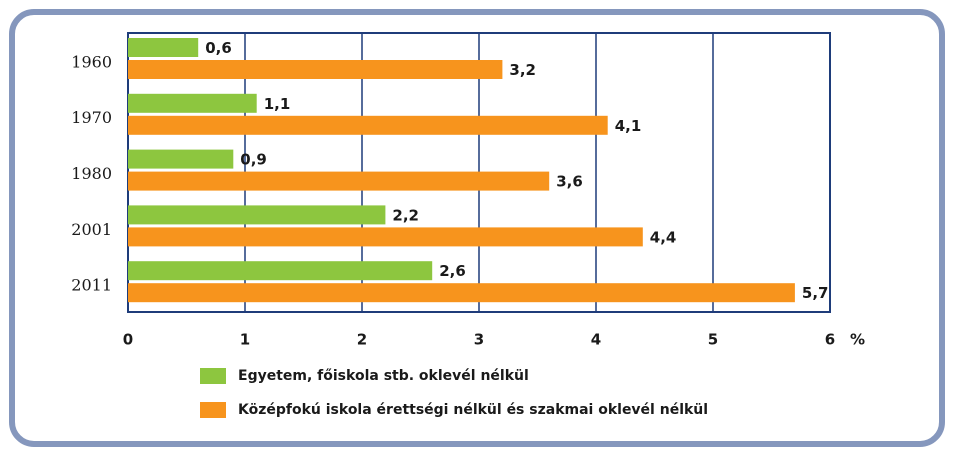 The height and width of the screenshot is (457, 956). I want to click on bar-value-label: 1,1, so click(277, 104).